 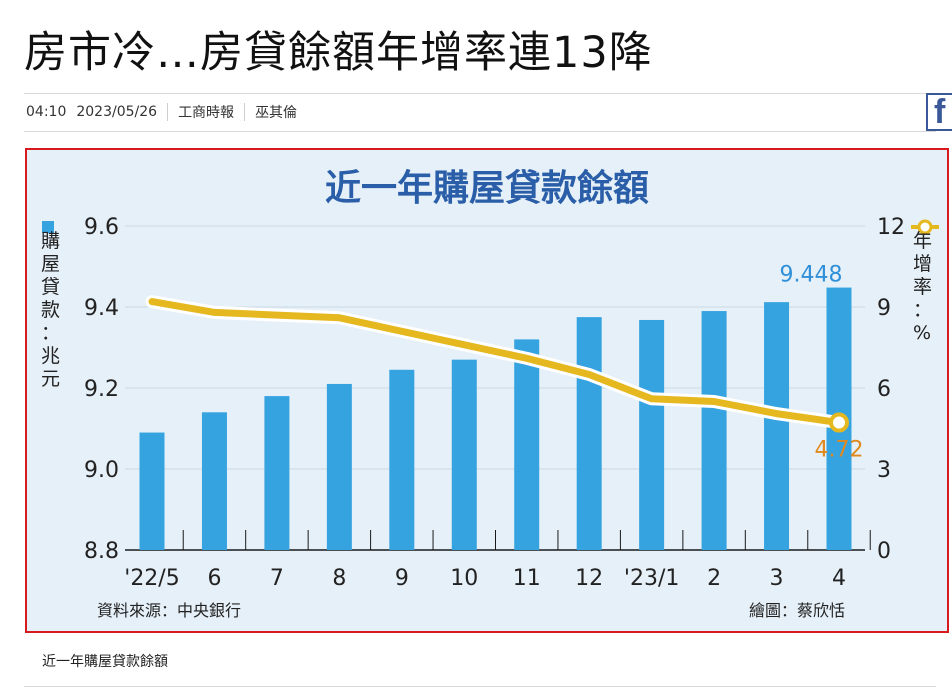 I want to click on divider-top, so click(x=480, y=93).